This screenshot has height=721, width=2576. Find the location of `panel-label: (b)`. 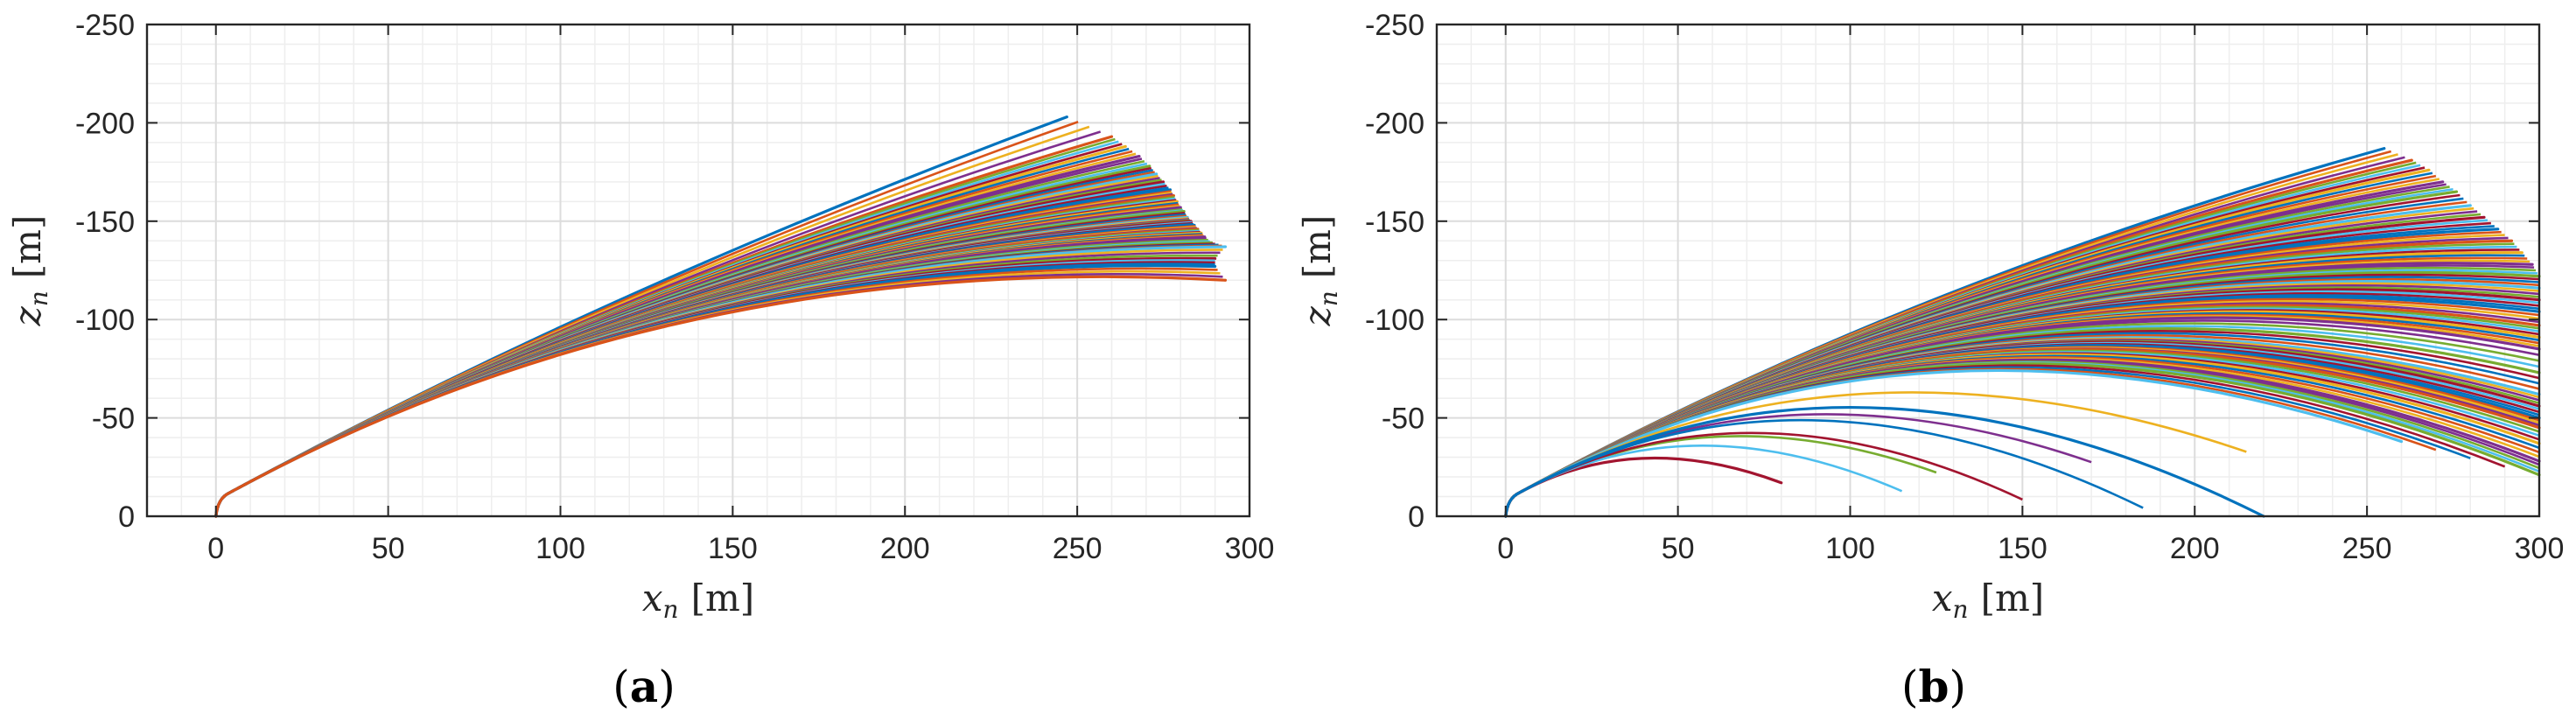

panel-label: (b) is located at coordinates (1933, 686).